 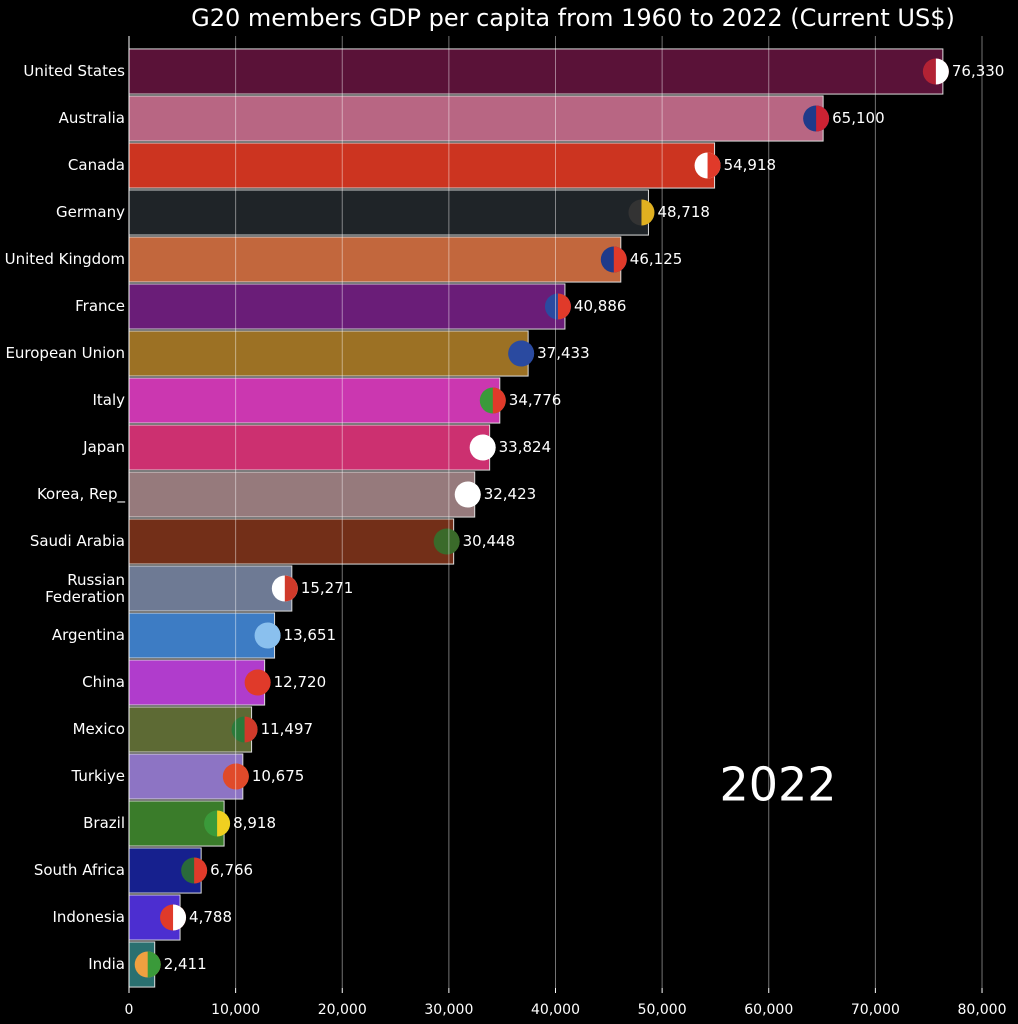 I want to click on value-label: 65,100, so click(x=858, y=118).